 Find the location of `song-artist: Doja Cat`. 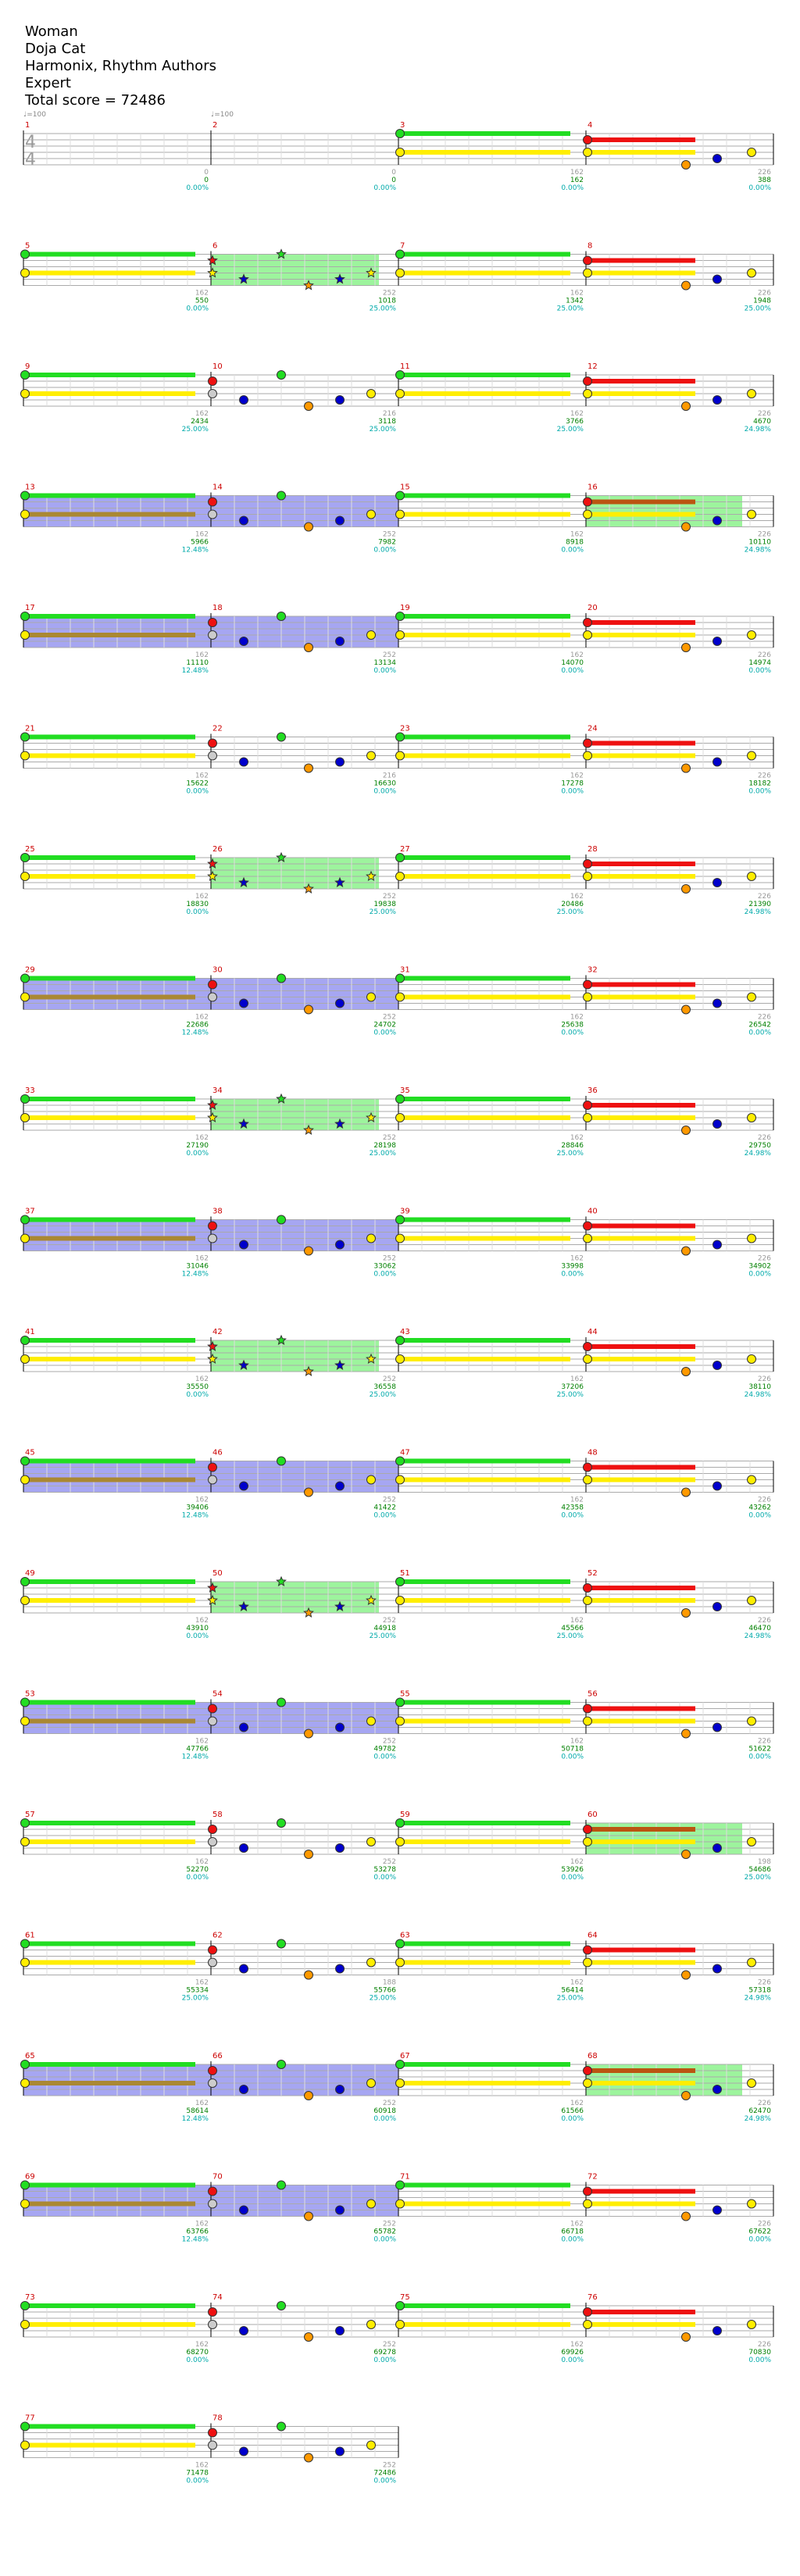

song-artist: Doja Cat is located at coordinates (56, 49).